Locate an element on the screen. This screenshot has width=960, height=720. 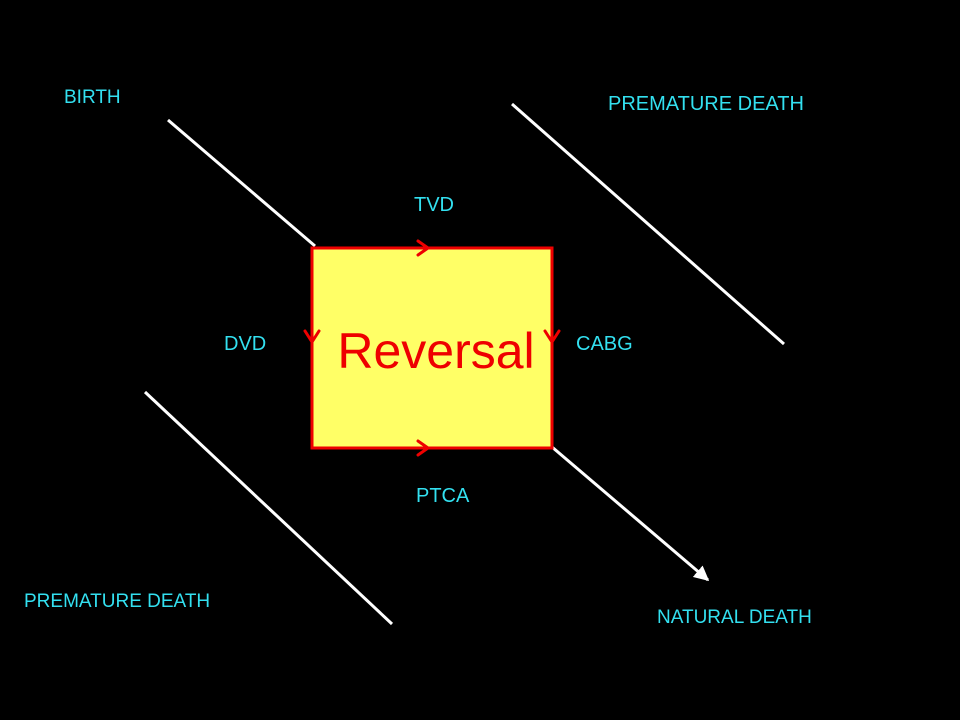
tvd-arrow-icon is located at coordinates (423, 248).